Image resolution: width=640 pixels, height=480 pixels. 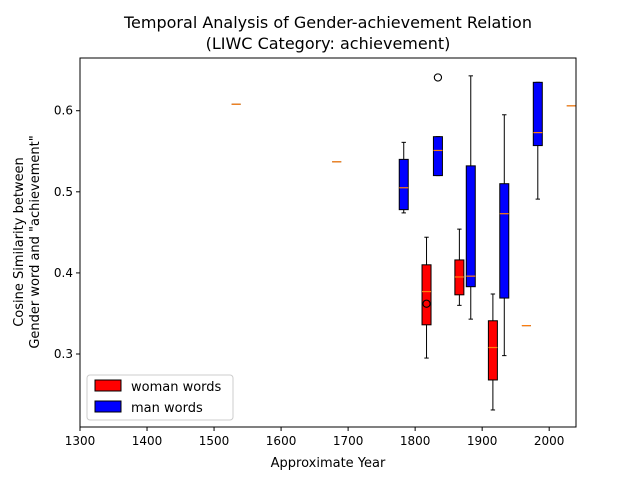 I want to click on legend: woman words man words, so click(x=160, y=397).